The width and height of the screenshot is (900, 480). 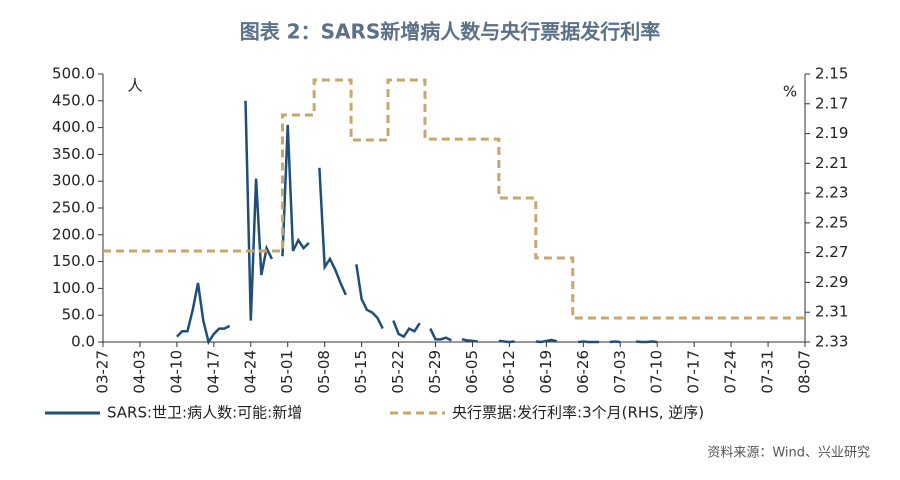 I want to click on x-tick-label: 05-29, so click(x=435, y=372).